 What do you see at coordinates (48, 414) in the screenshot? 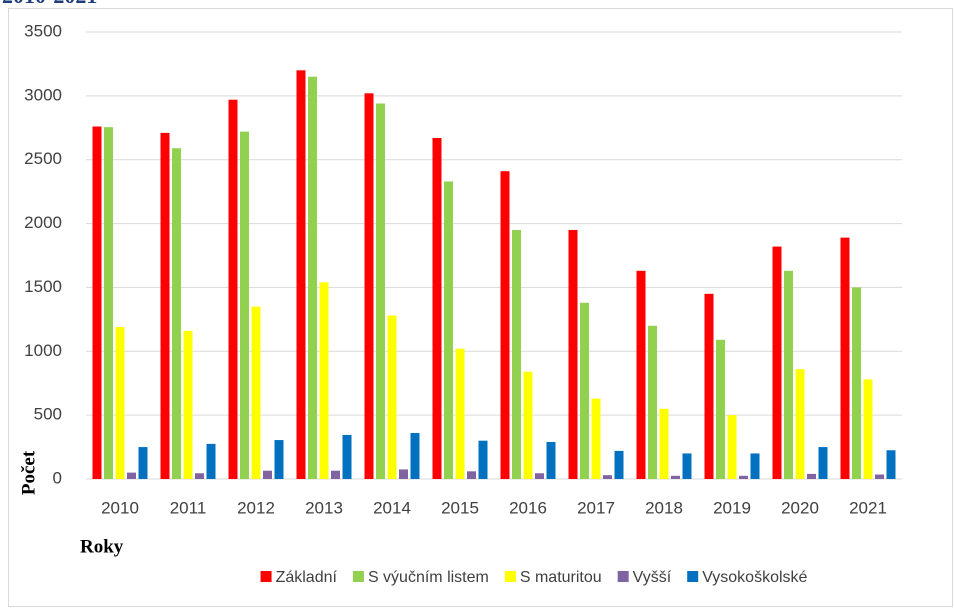
I see `y-tick-label: 500` at bounding box center [48, 414].